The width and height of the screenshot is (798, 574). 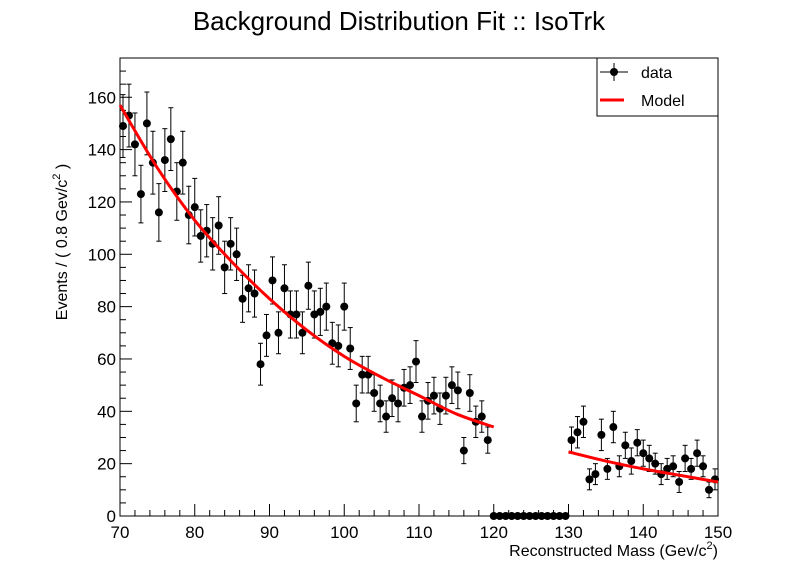 What do you see at coordinates (106, 464) in the screenshot?
I see `y-tick-label: 20` at bounding box center [106, 464].